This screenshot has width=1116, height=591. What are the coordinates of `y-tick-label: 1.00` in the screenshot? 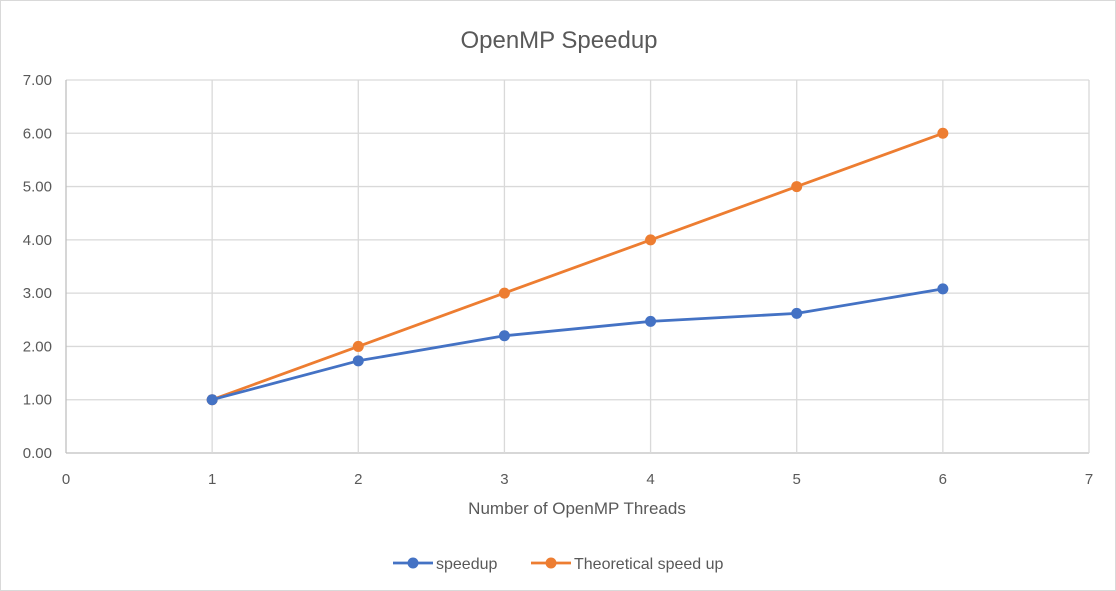 It's located at (37, 400).